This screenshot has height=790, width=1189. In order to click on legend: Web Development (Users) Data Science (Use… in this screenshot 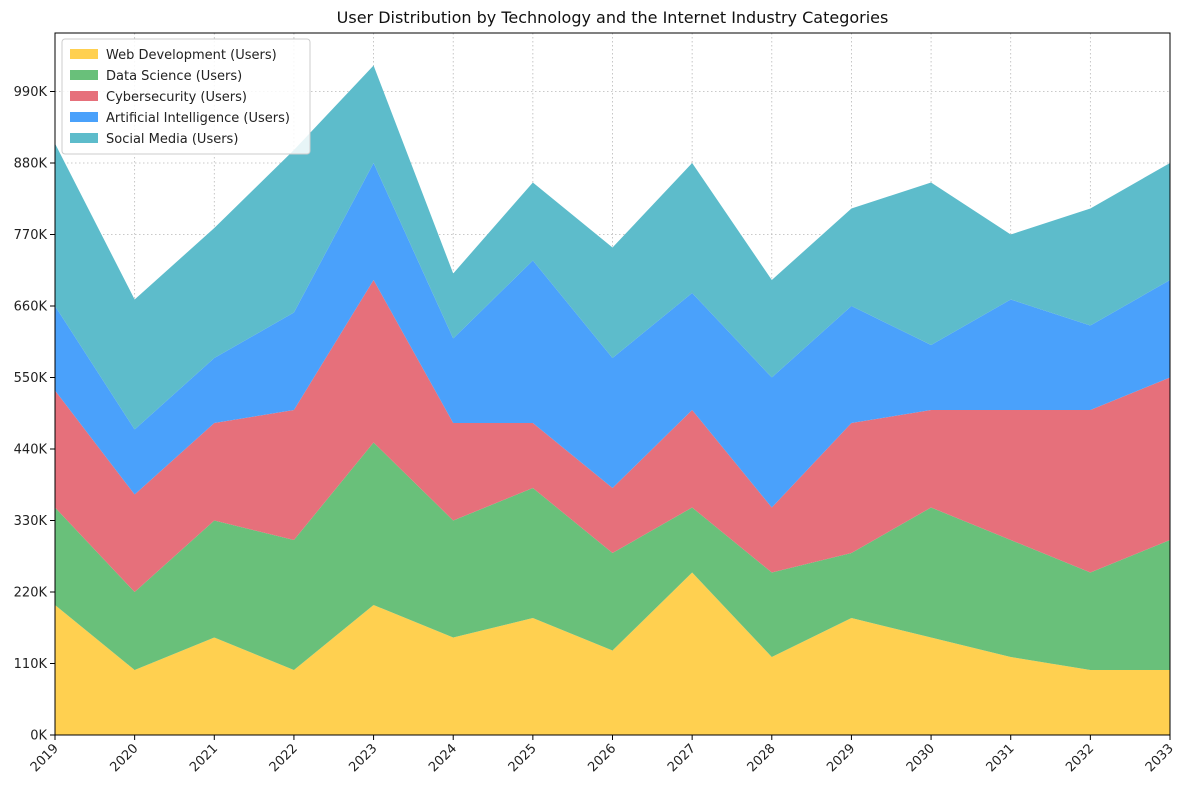, I will do `click(186, 96)`.